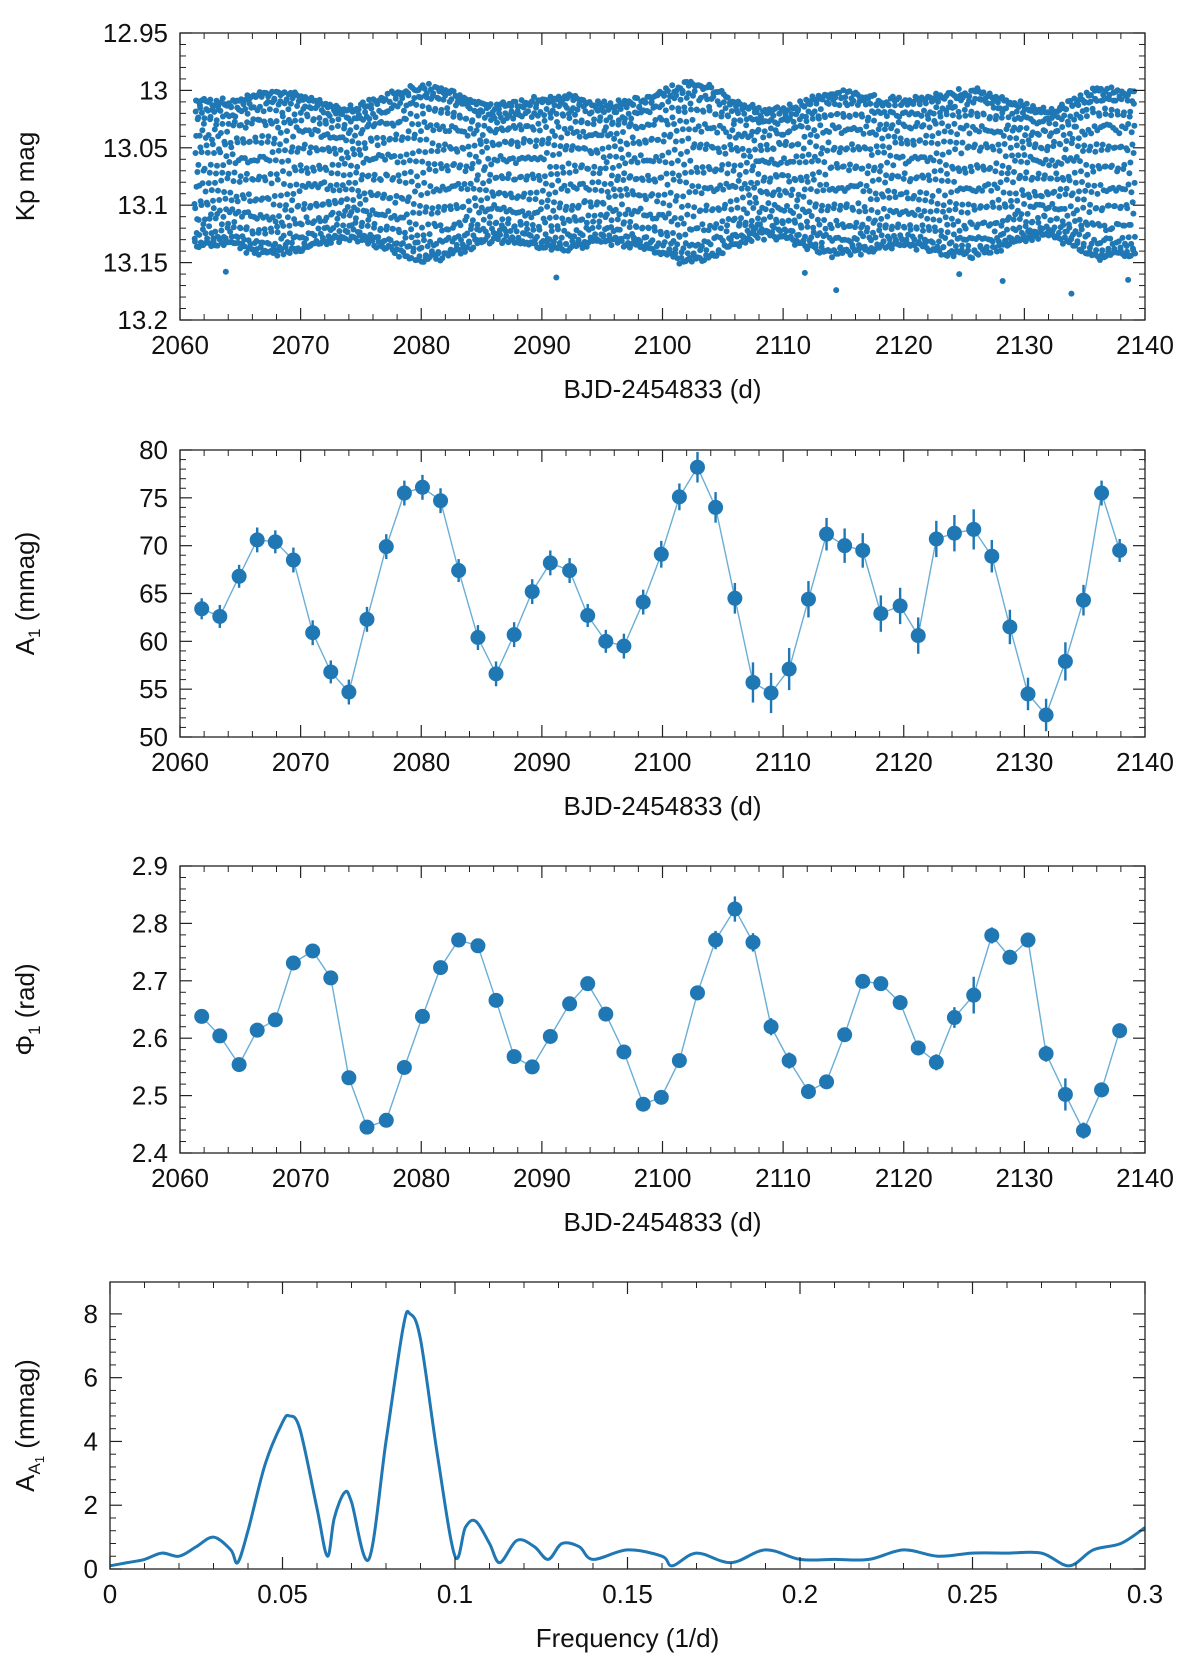 The image size is (1200, 1677). I want to click on x-tick-label: 0.3, so click(1145, 1594).